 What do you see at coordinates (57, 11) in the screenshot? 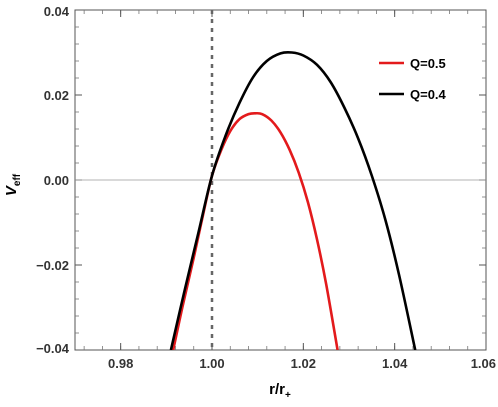
I see `y-tick-label: 0.04` at bounding box center [57, 11].